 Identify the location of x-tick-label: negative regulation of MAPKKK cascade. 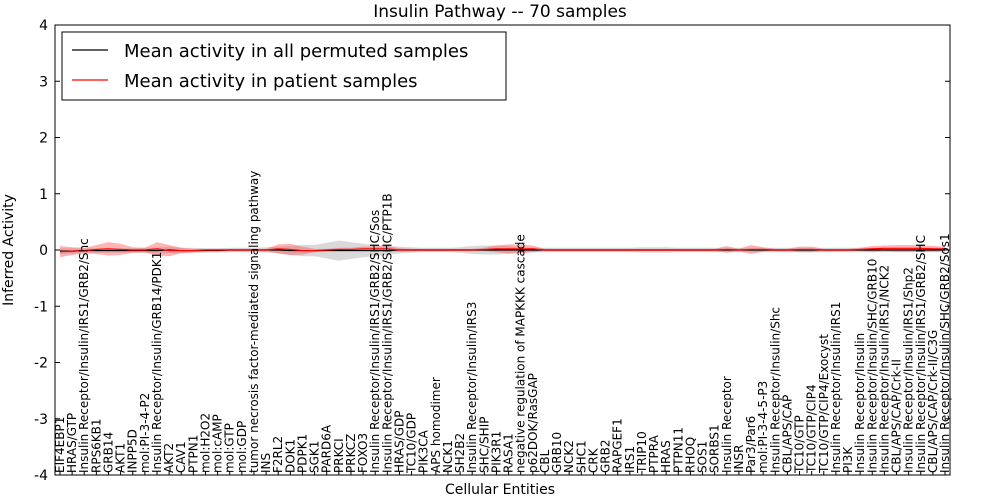
(521, 353).